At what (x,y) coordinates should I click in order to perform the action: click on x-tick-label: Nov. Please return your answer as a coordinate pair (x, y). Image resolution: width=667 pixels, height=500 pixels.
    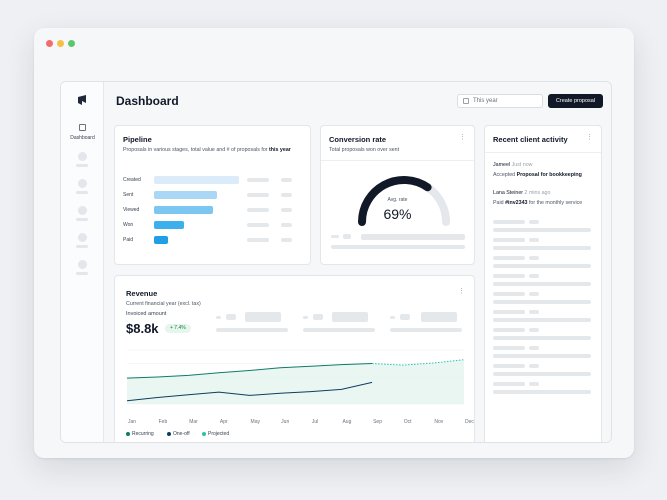
    Looking at the image, I should click on (439, 422).